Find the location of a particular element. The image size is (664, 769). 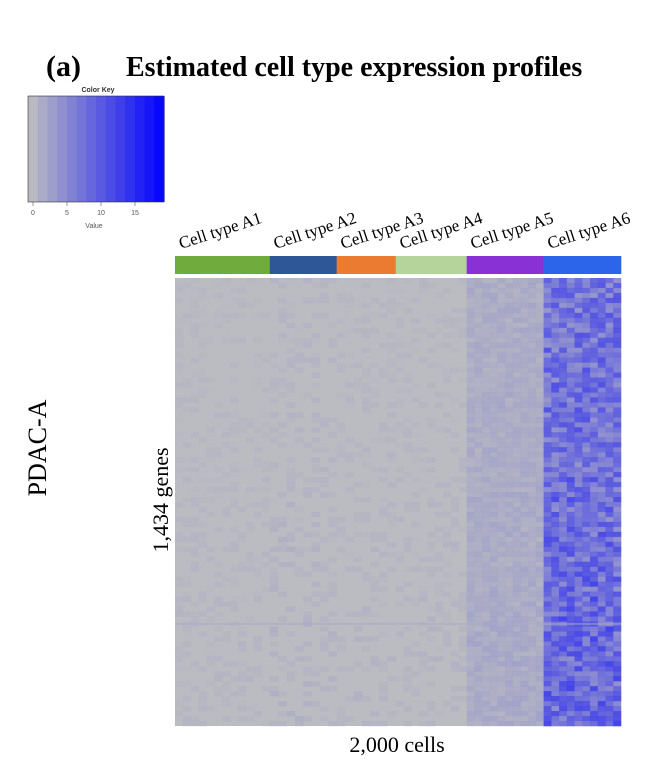

color-key-swatch is located at coordinates (62, 149).